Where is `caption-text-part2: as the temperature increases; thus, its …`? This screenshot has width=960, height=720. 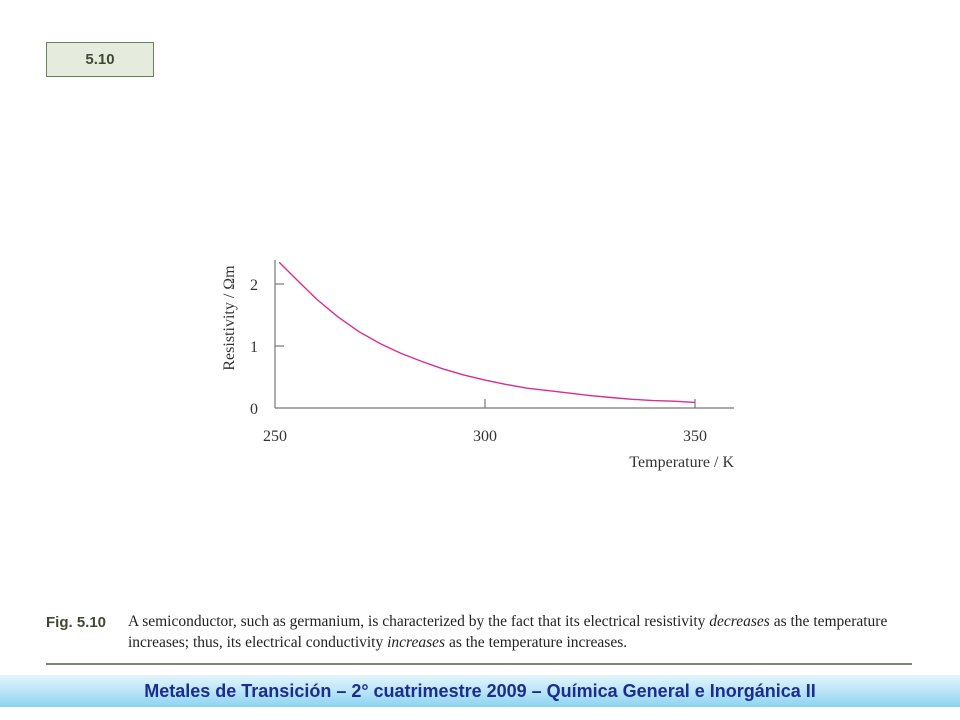 caption-text-part2: as the temperature increases; thus, its … is located at coordinates (508, 632).